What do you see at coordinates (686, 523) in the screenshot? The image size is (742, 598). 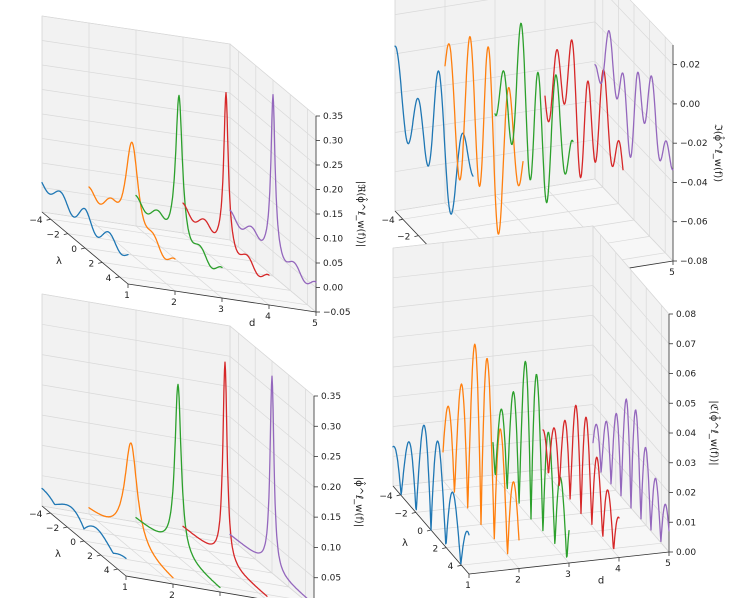 I see `z-tick-label: 0.01` at bounding box center [686, 523].